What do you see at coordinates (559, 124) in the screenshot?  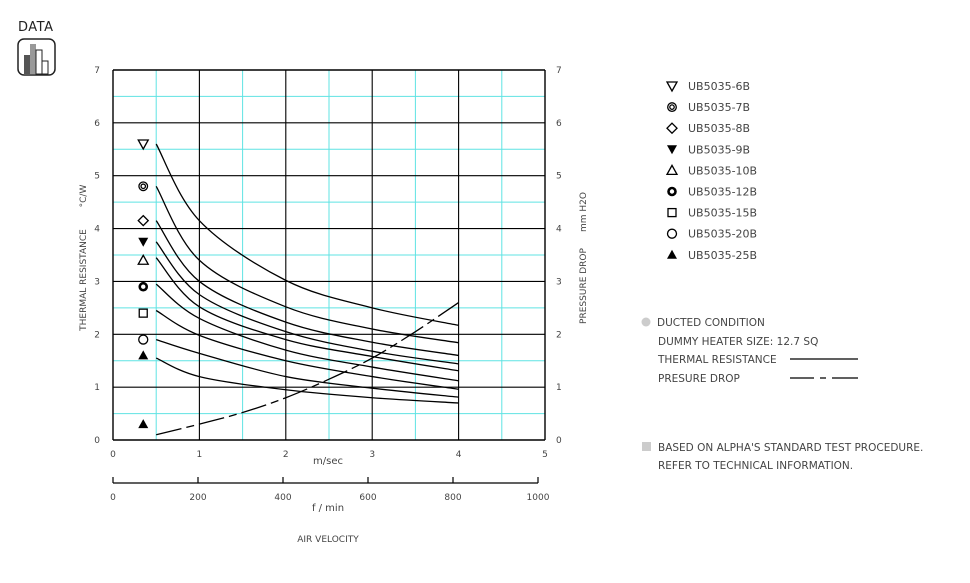 I see `y-right-tick-label: 6` at bounding box center [559, 124].